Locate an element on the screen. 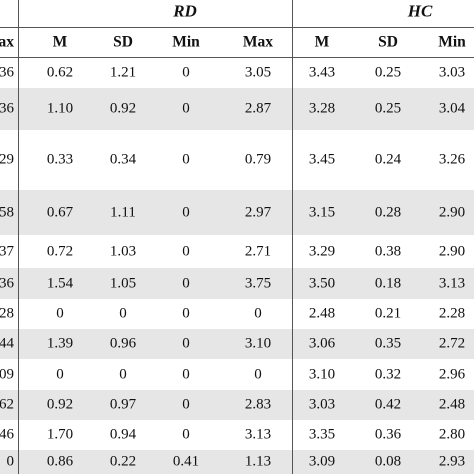 Image resolution: width=474 pixels, height=474 pixels. table-cell: 0.25 is located at coordinates (388, 72).